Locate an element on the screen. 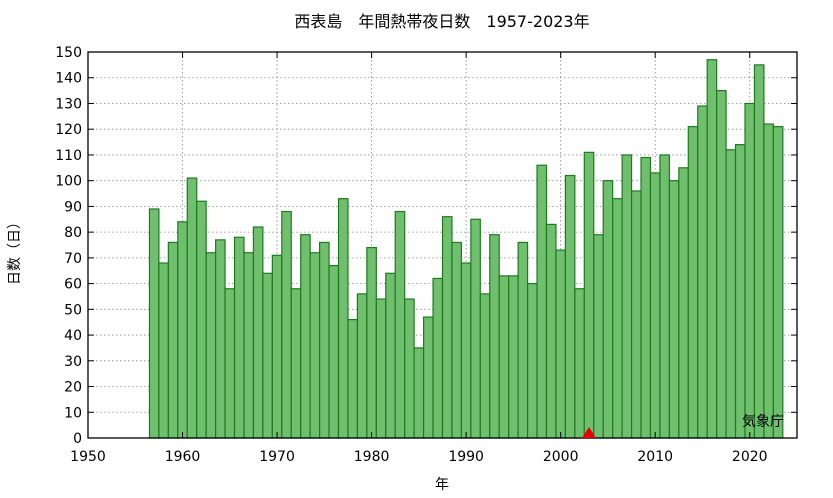 This screenshot has height=498, width=833. x-tick-label: 1990 is located at coordinates (466, 457).